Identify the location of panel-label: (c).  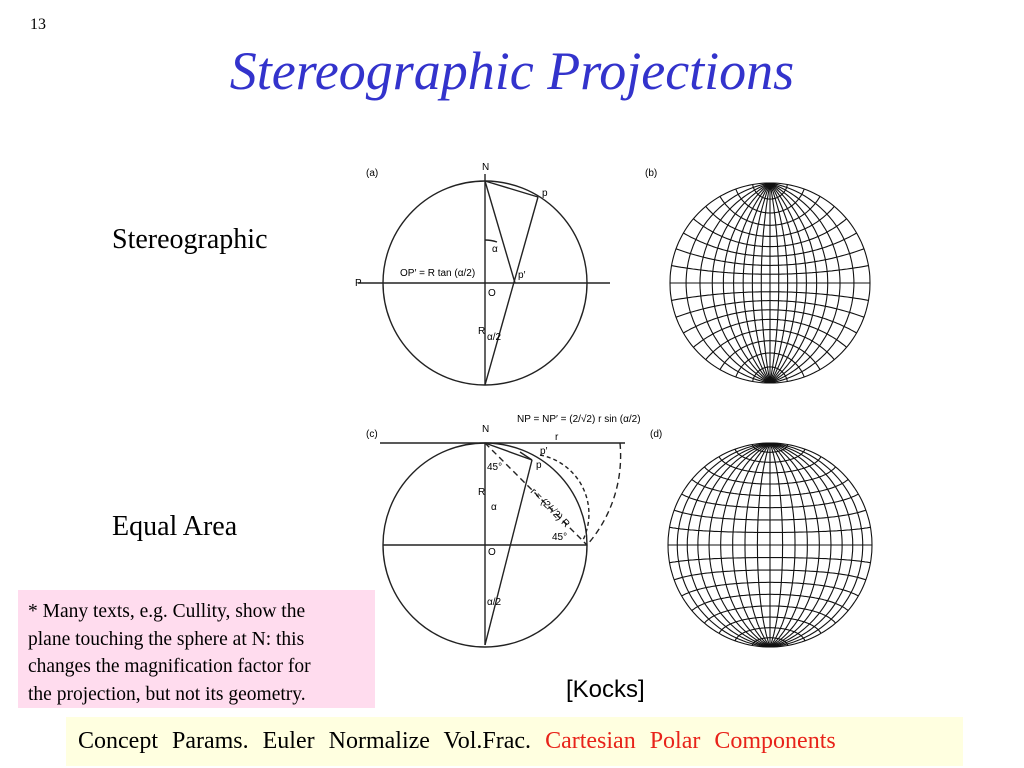
(372, 434).